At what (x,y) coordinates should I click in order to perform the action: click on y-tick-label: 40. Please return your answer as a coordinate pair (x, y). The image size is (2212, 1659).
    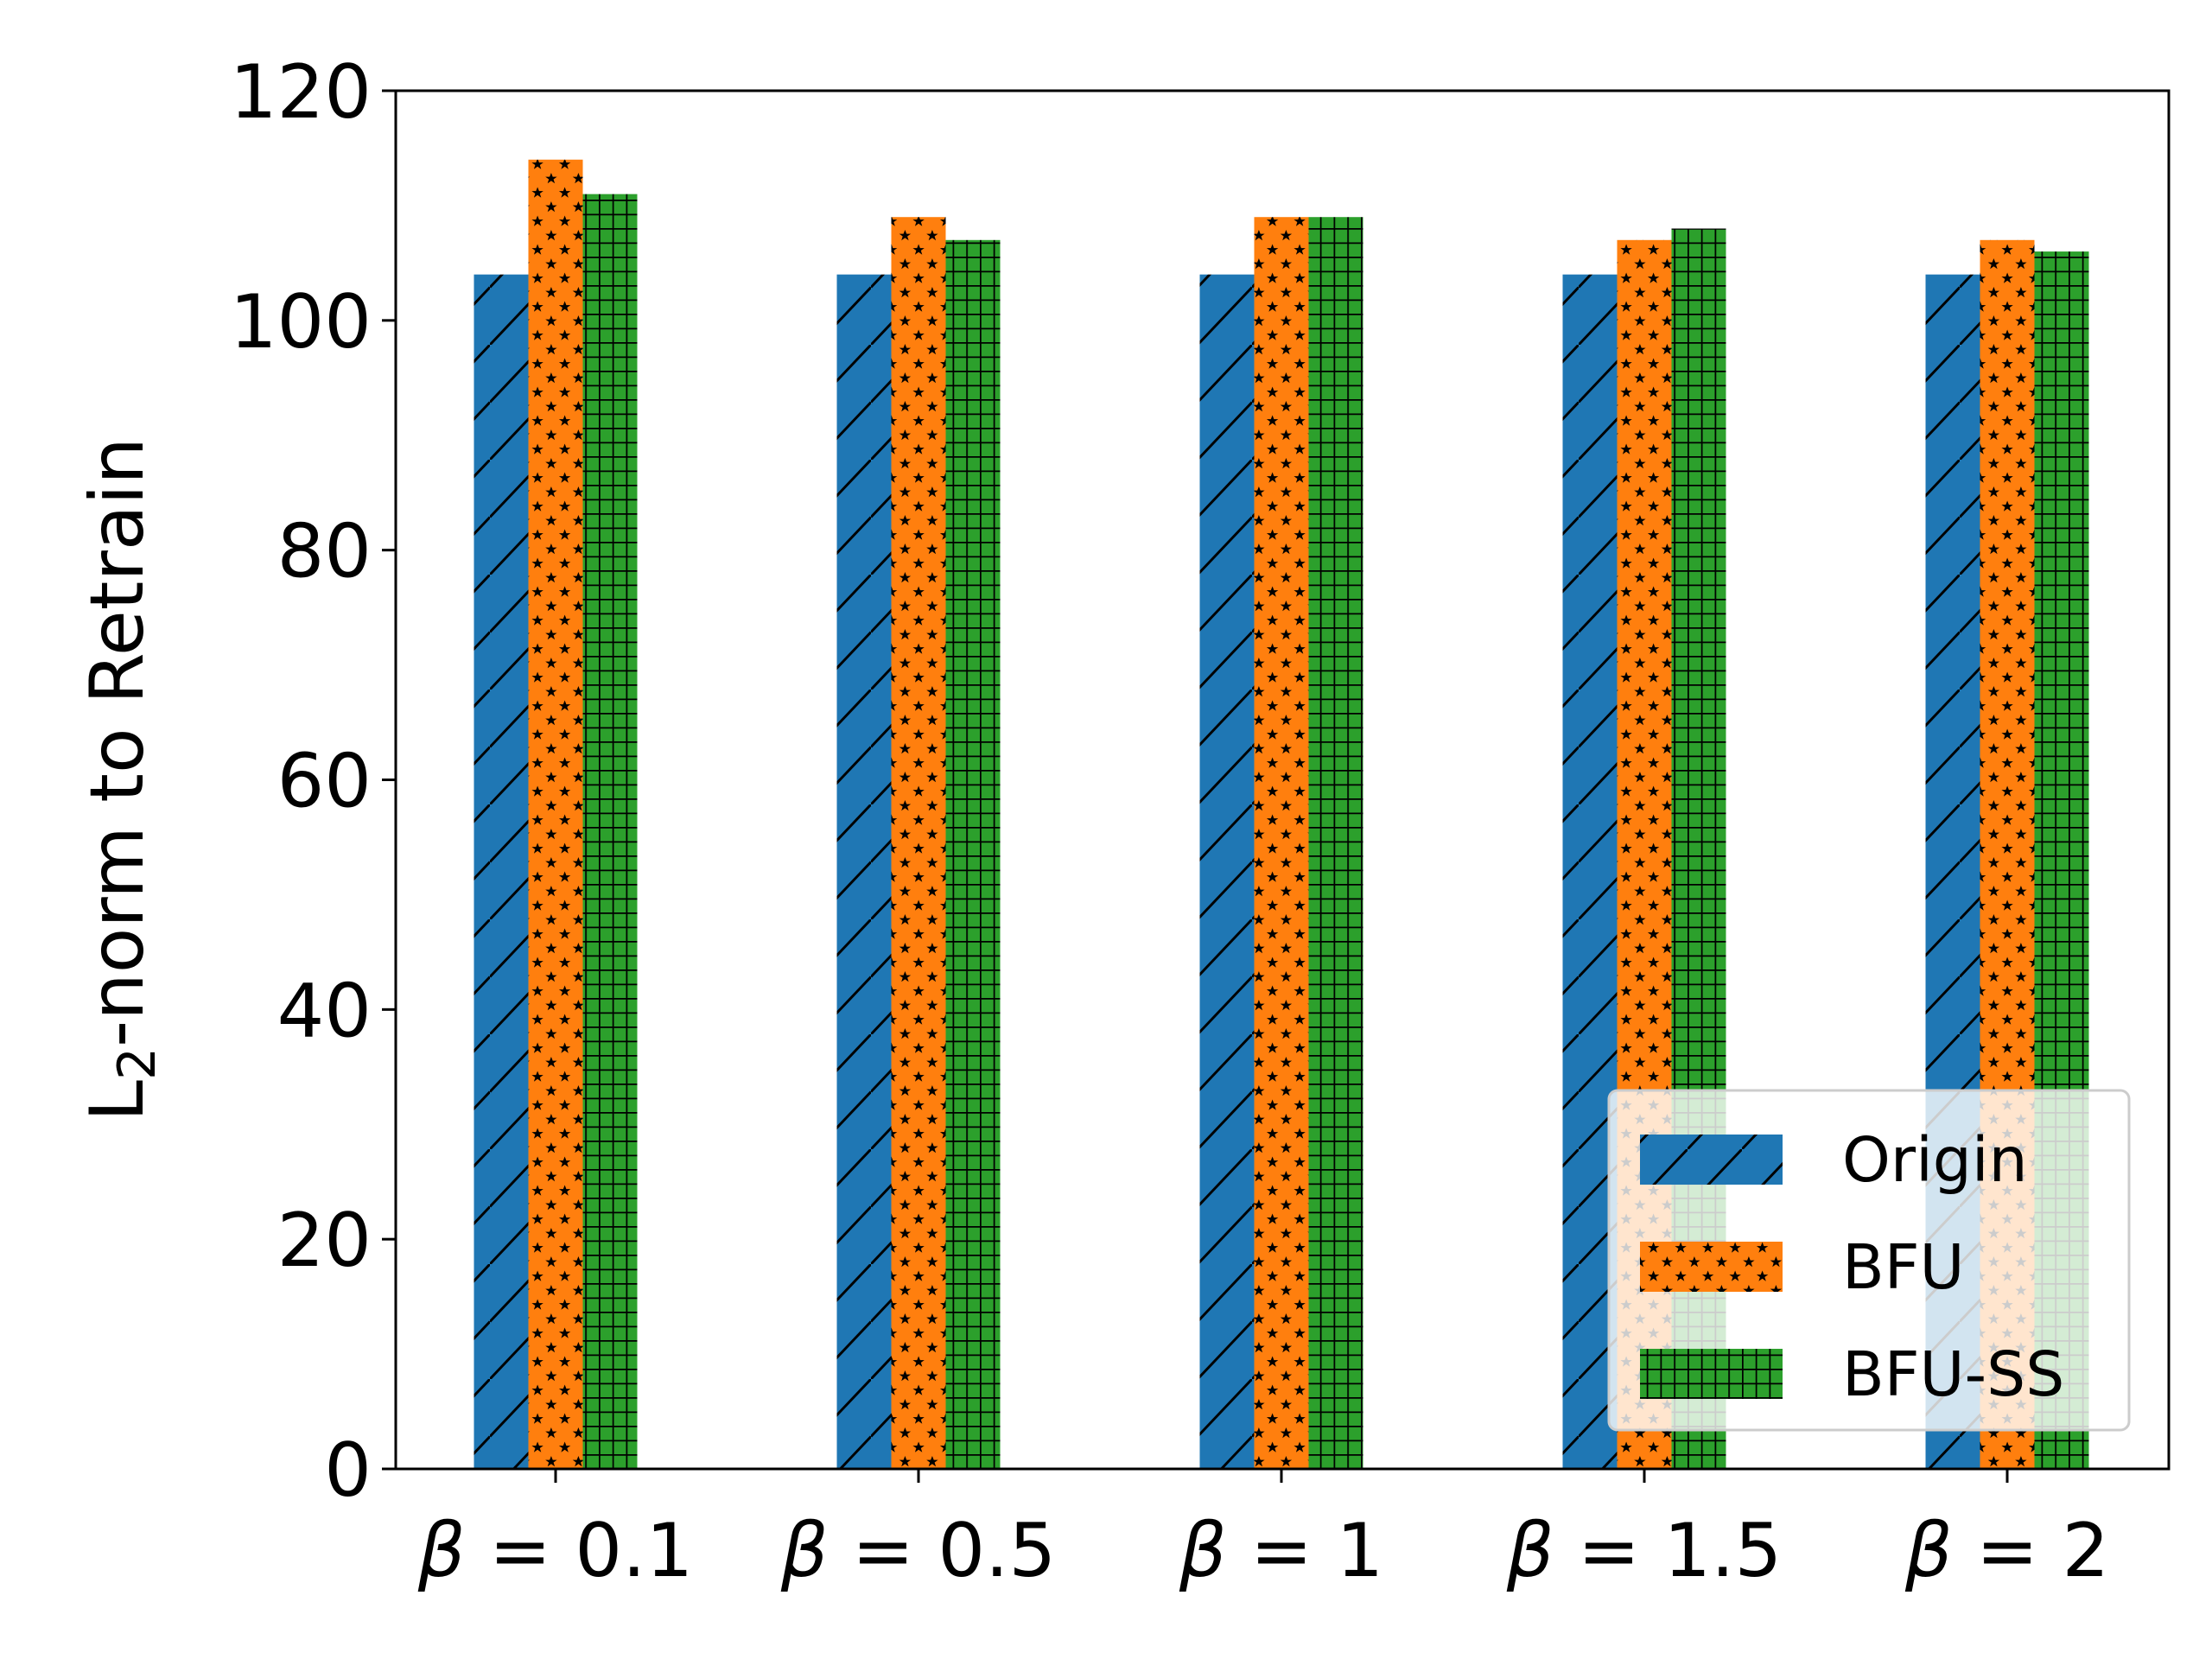
    Looking at the image, I should click on (324, 1011).